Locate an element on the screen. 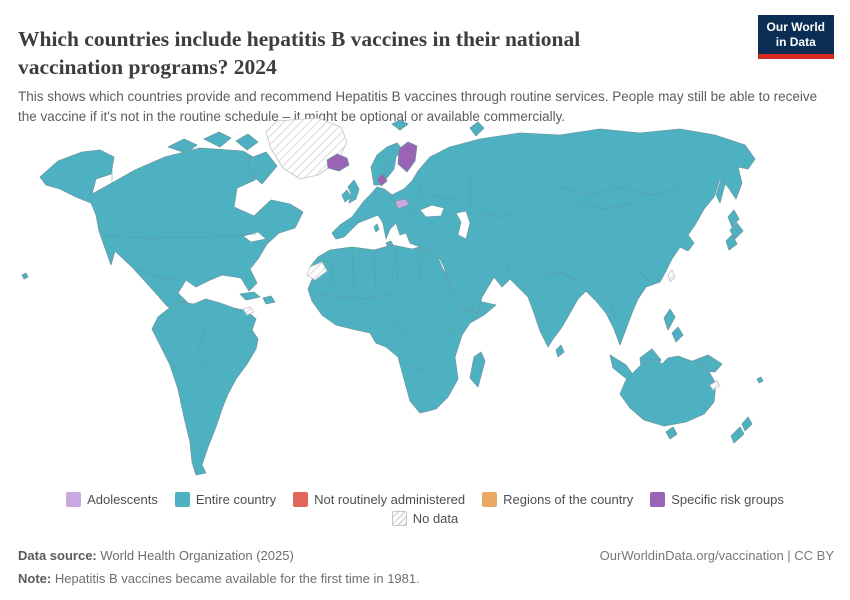  region-australia is located at coordinates (668, 391).